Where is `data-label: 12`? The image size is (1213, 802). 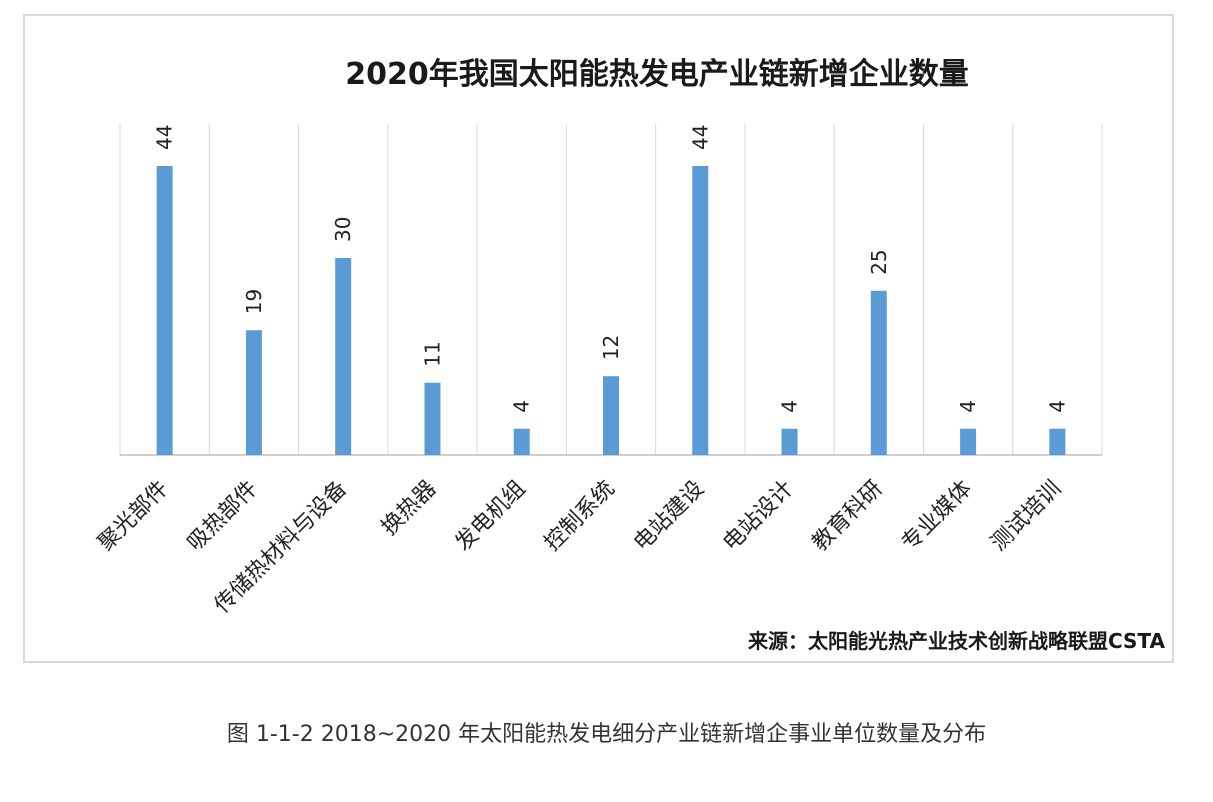 data-label: 12 is located at coordinates (611, 347).